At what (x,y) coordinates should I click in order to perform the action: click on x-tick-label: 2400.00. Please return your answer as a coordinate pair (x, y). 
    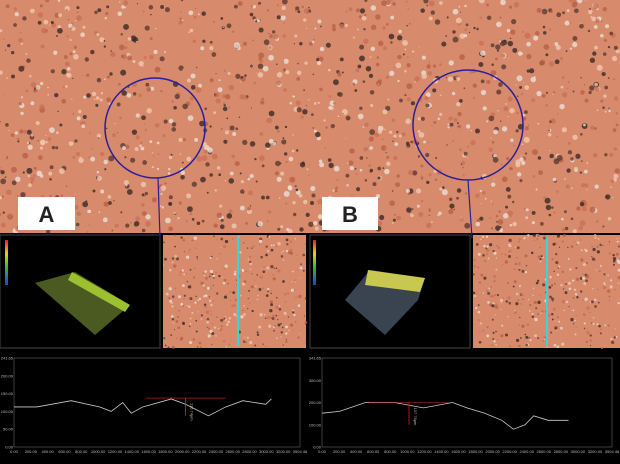
    Looking at the image, I should click on (526, 451).